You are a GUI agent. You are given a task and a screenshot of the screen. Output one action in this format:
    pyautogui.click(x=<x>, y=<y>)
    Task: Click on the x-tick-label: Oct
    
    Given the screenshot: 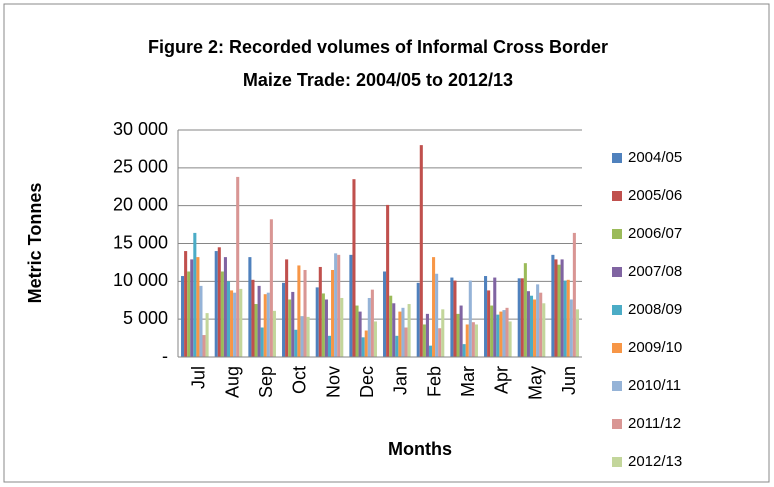 What is the action you would take?
    pyautogui.click(x=300, y=380)
    